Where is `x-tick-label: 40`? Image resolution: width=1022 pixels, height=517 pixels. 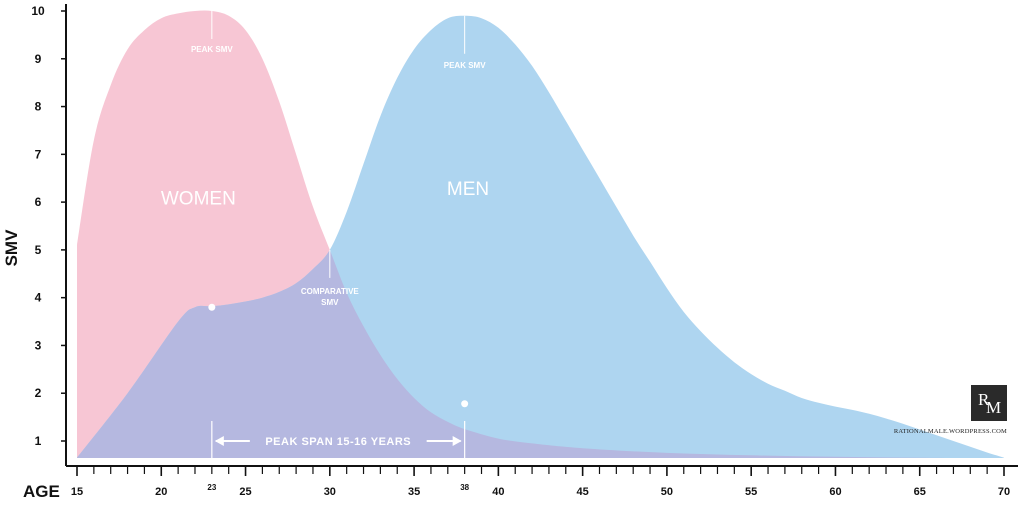
x-tick-label: 40 is located at coordinates (498, 492).